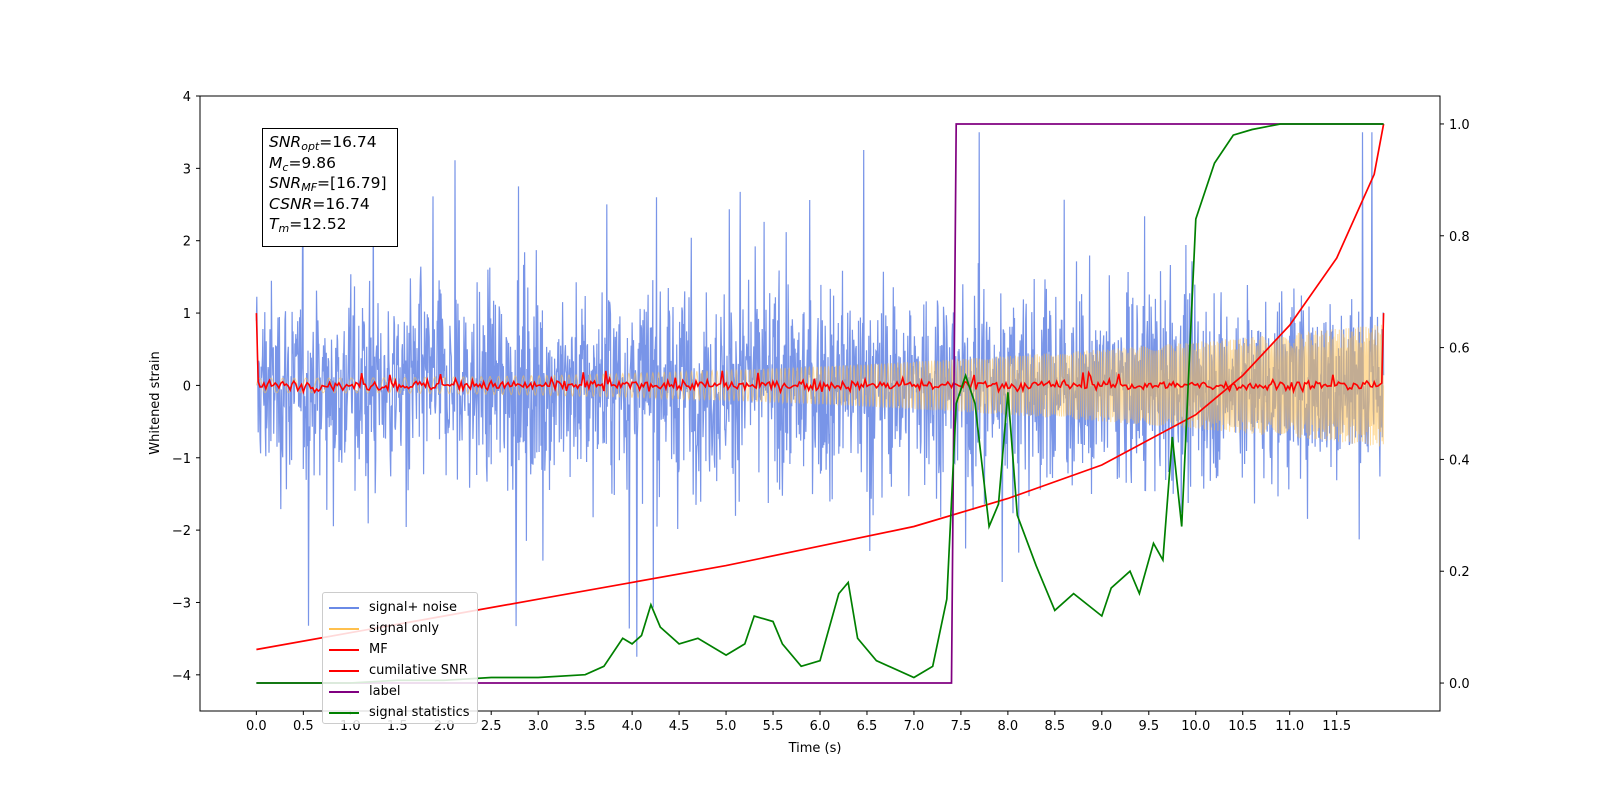 The image size is (1600, 800). I want to click on y2-tick: 1.0, so click(1455, 125).